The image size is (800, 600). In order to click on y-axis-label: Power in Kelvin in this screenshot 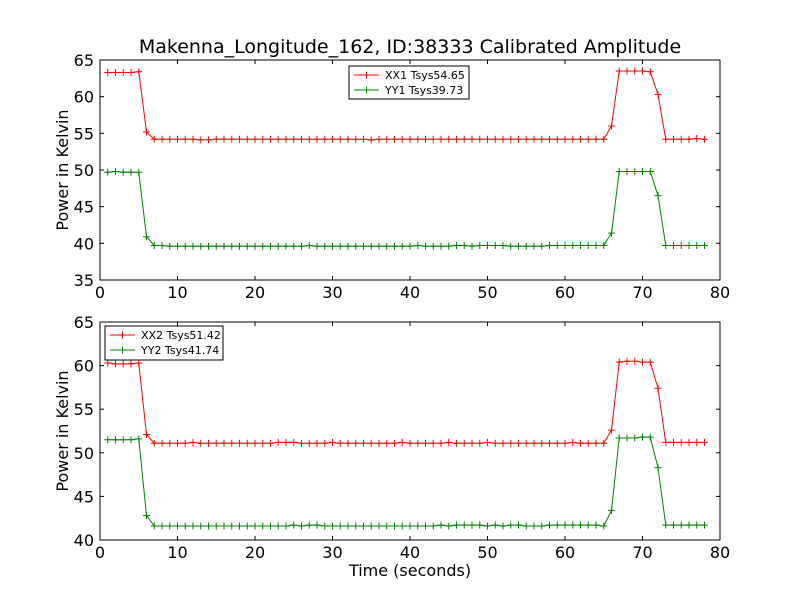, I will do `click(62, 169)`.